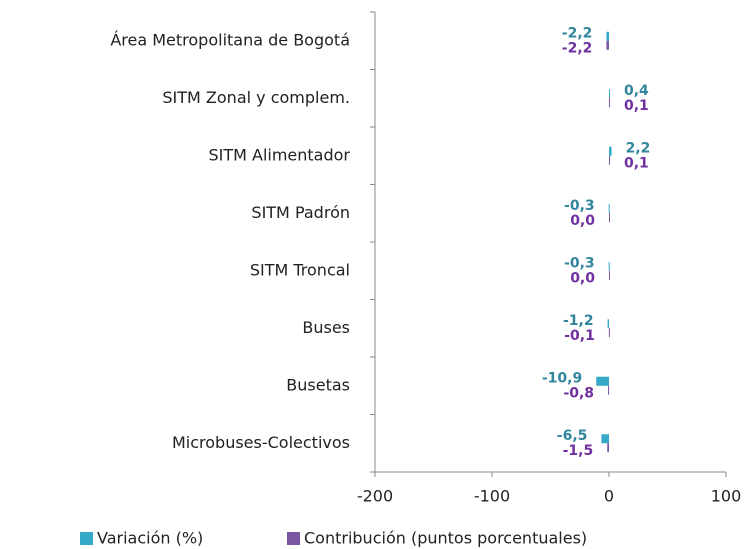  Describe the element at coordinates (638, 148) in the screenshot. I see `data-label: 2,2` at that location.